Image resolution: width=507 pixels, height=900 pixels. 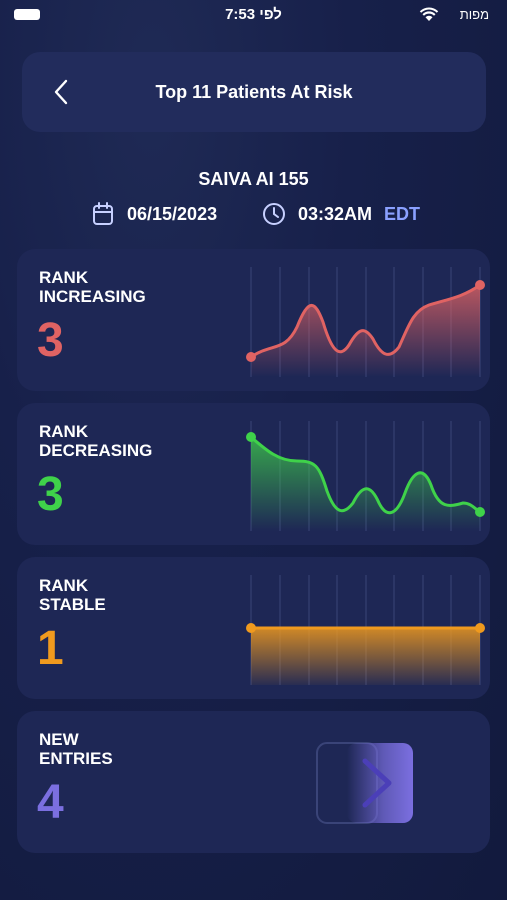 I want to click on rank-increasing-count: 3, so click(x=50, y=340).